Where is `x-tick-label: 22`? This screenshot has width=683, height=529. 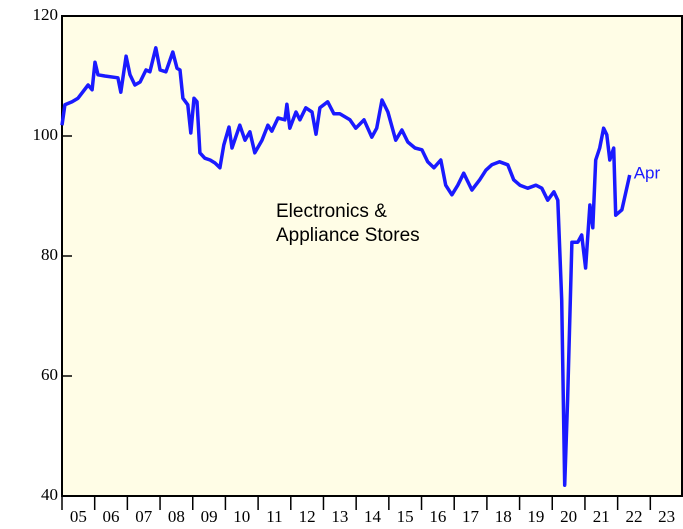
x-tick-label: 22 is located at coordinates (633, 516).